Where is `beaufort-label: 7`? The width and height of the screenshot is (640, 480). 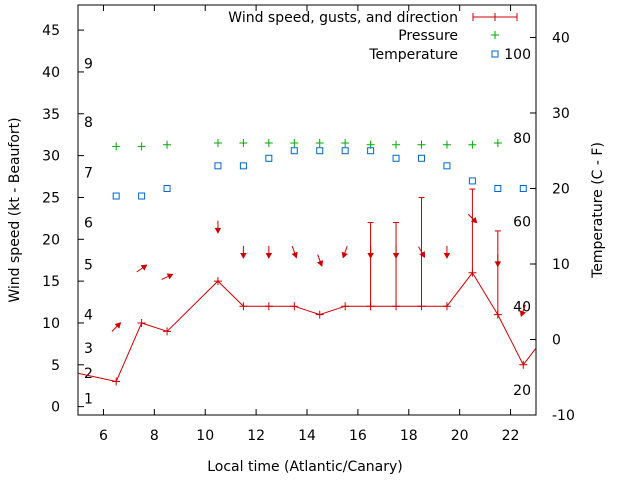
beaufort-label: 7 is located at coordinates (88, 173).